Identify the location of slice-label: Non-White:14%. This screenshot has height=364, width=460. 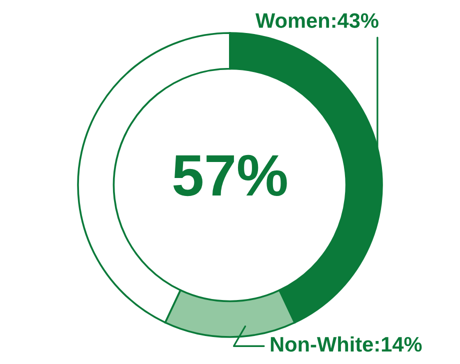
(346, 344).